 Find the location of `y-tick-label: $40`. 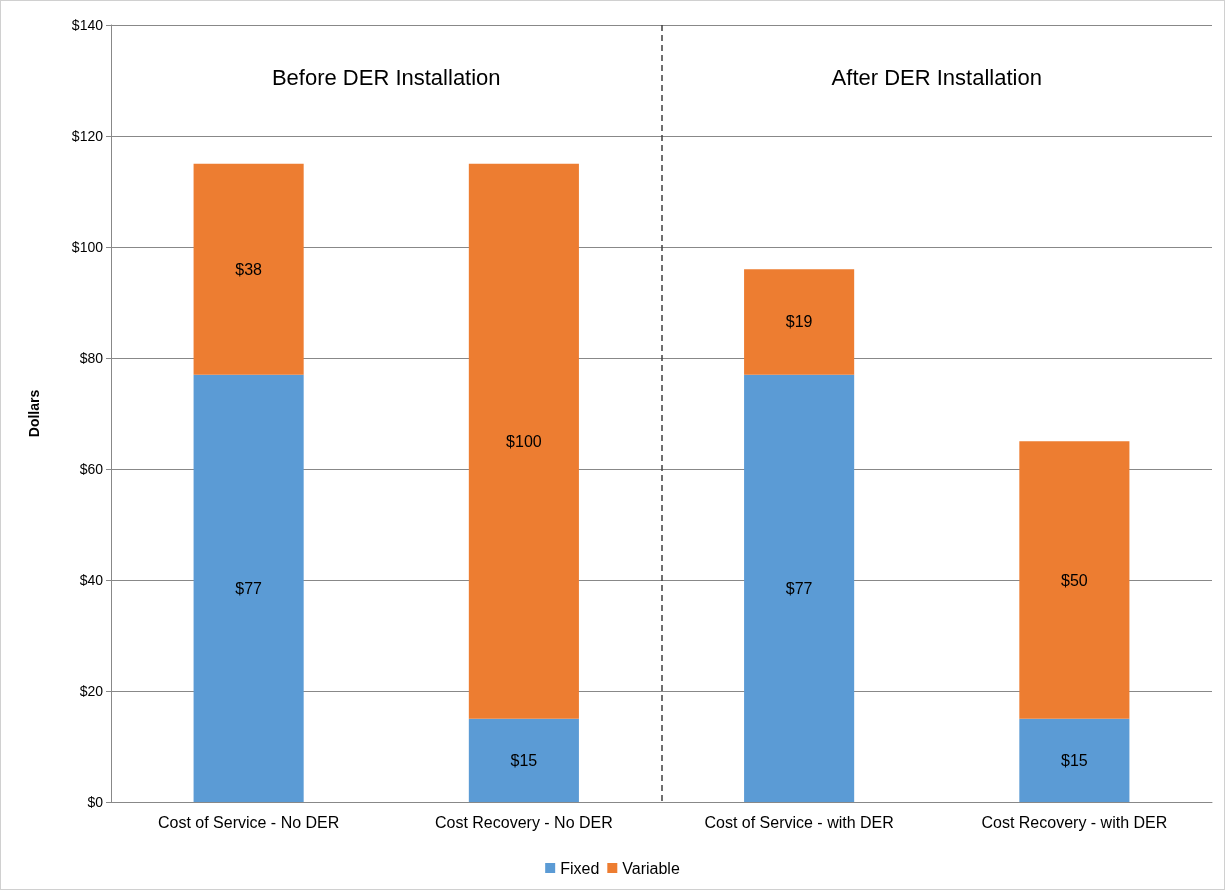

y-tick-label: $40 is located at coordinates (91, 580).